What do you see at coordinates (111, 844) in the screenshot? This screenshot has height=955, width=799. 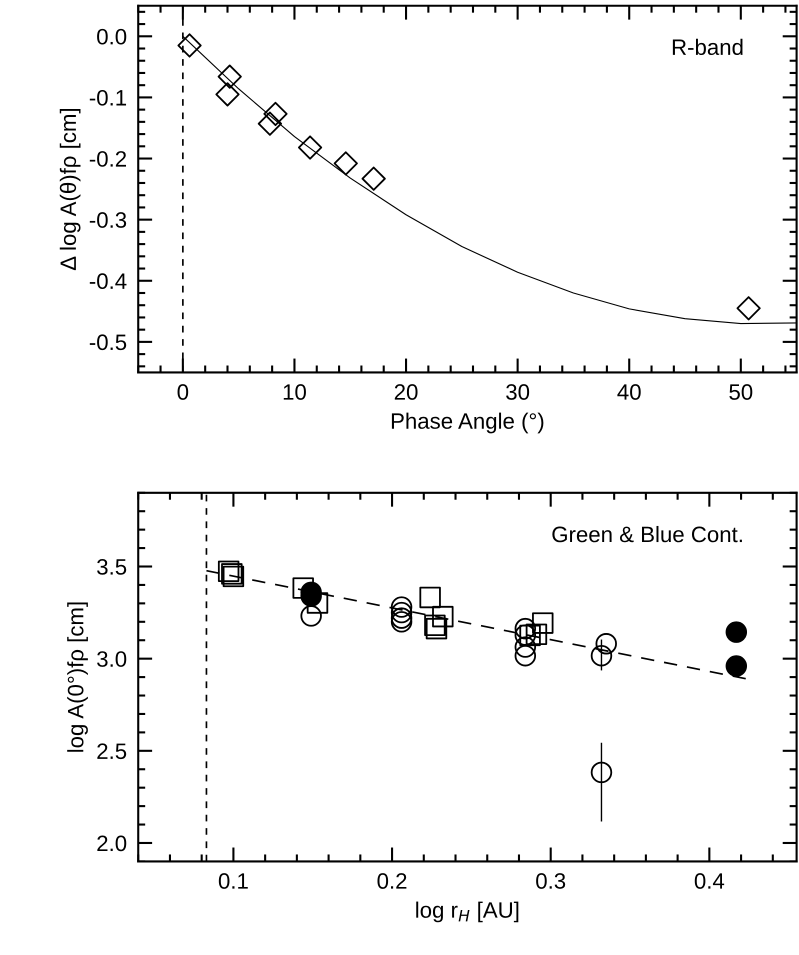 I see `y-tick-label: 2.0` at bounding box center [111, 844].